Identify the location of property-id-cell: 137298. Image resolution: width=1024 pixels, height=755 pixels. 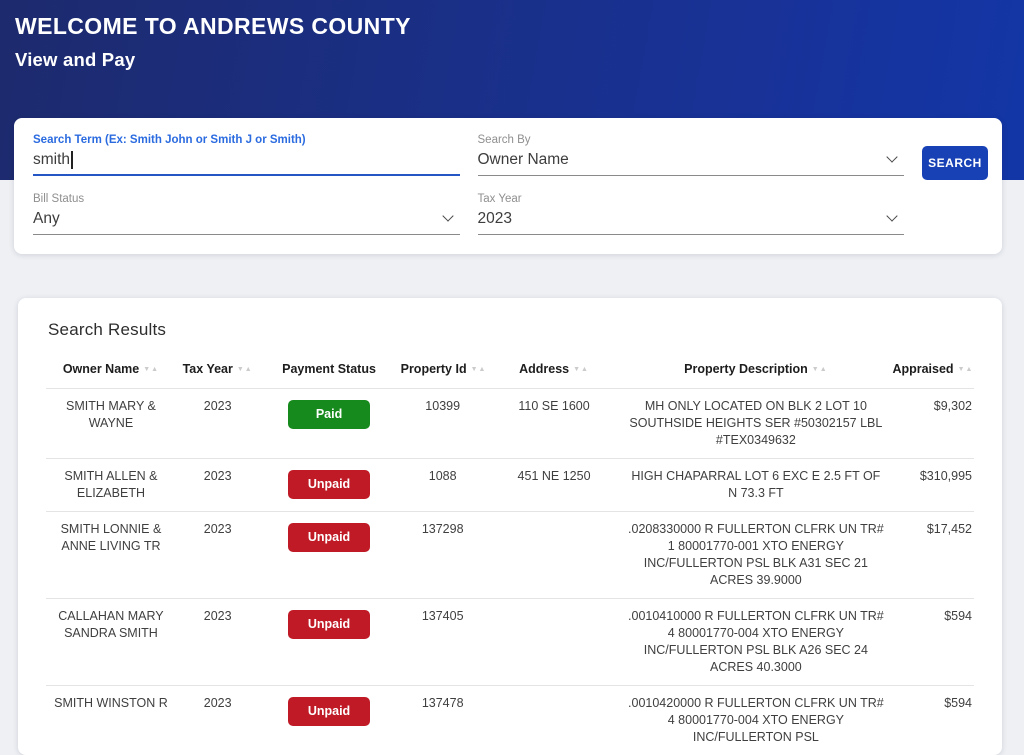
(443, 555).